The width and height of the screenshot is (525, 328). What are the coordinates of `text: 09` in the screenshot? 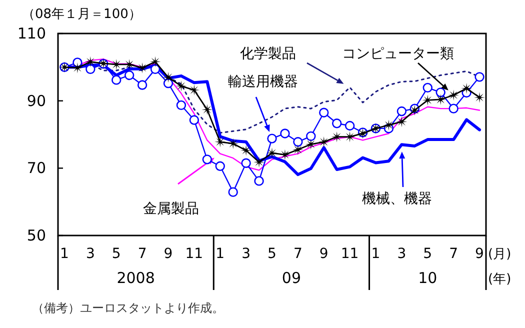 It's located at (291, 278).